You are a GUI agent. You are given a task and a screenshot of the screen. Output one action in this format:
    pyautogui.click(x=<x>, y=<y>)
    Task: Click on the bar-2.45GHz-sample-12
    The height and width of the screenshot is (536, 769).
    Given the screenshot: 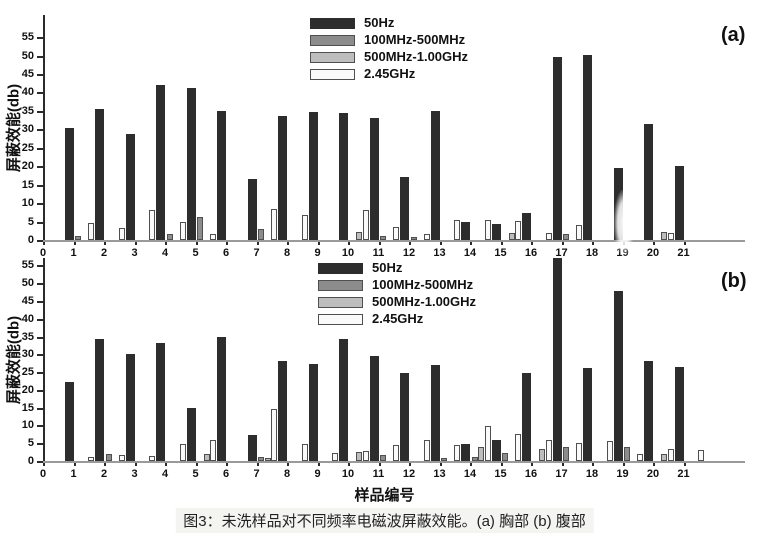 What is the action you would take?
    pyautogui.click(x=426, y=450)
    